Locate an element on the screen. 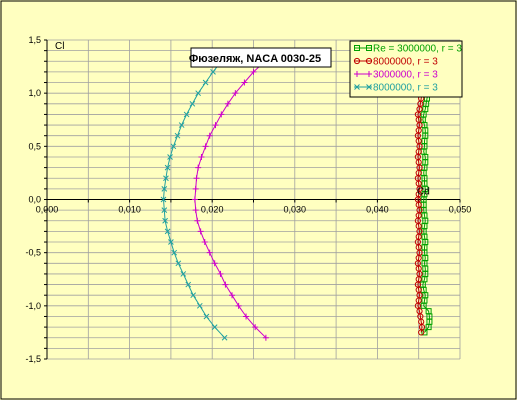 The width and height of the screenshot is (517, 400). legend-entry-label: 3000000, r = 3 is located at coordinates (405, 75).